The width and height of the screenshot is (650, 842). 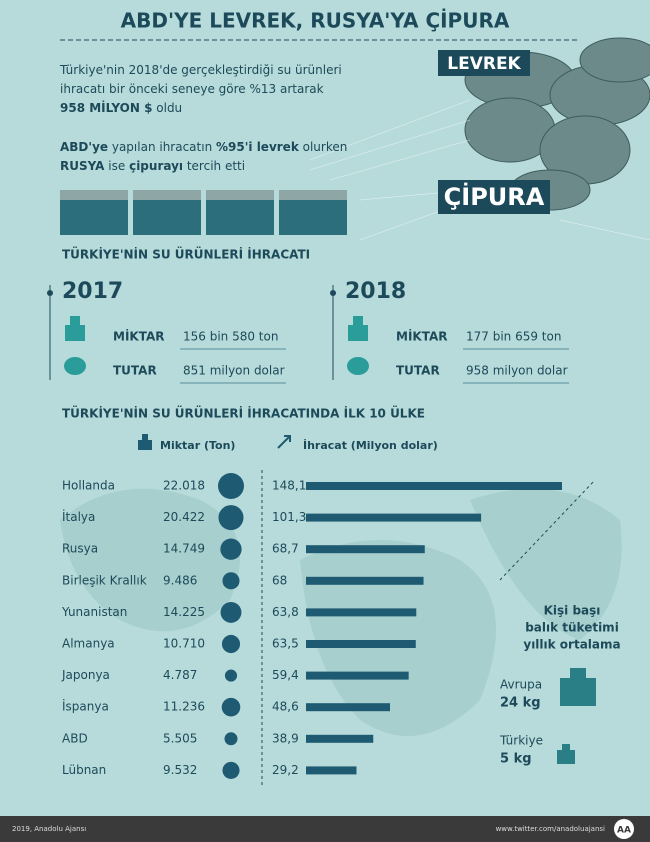 I want to click on miktar-value: 14.749, so click(x=184, y=549).